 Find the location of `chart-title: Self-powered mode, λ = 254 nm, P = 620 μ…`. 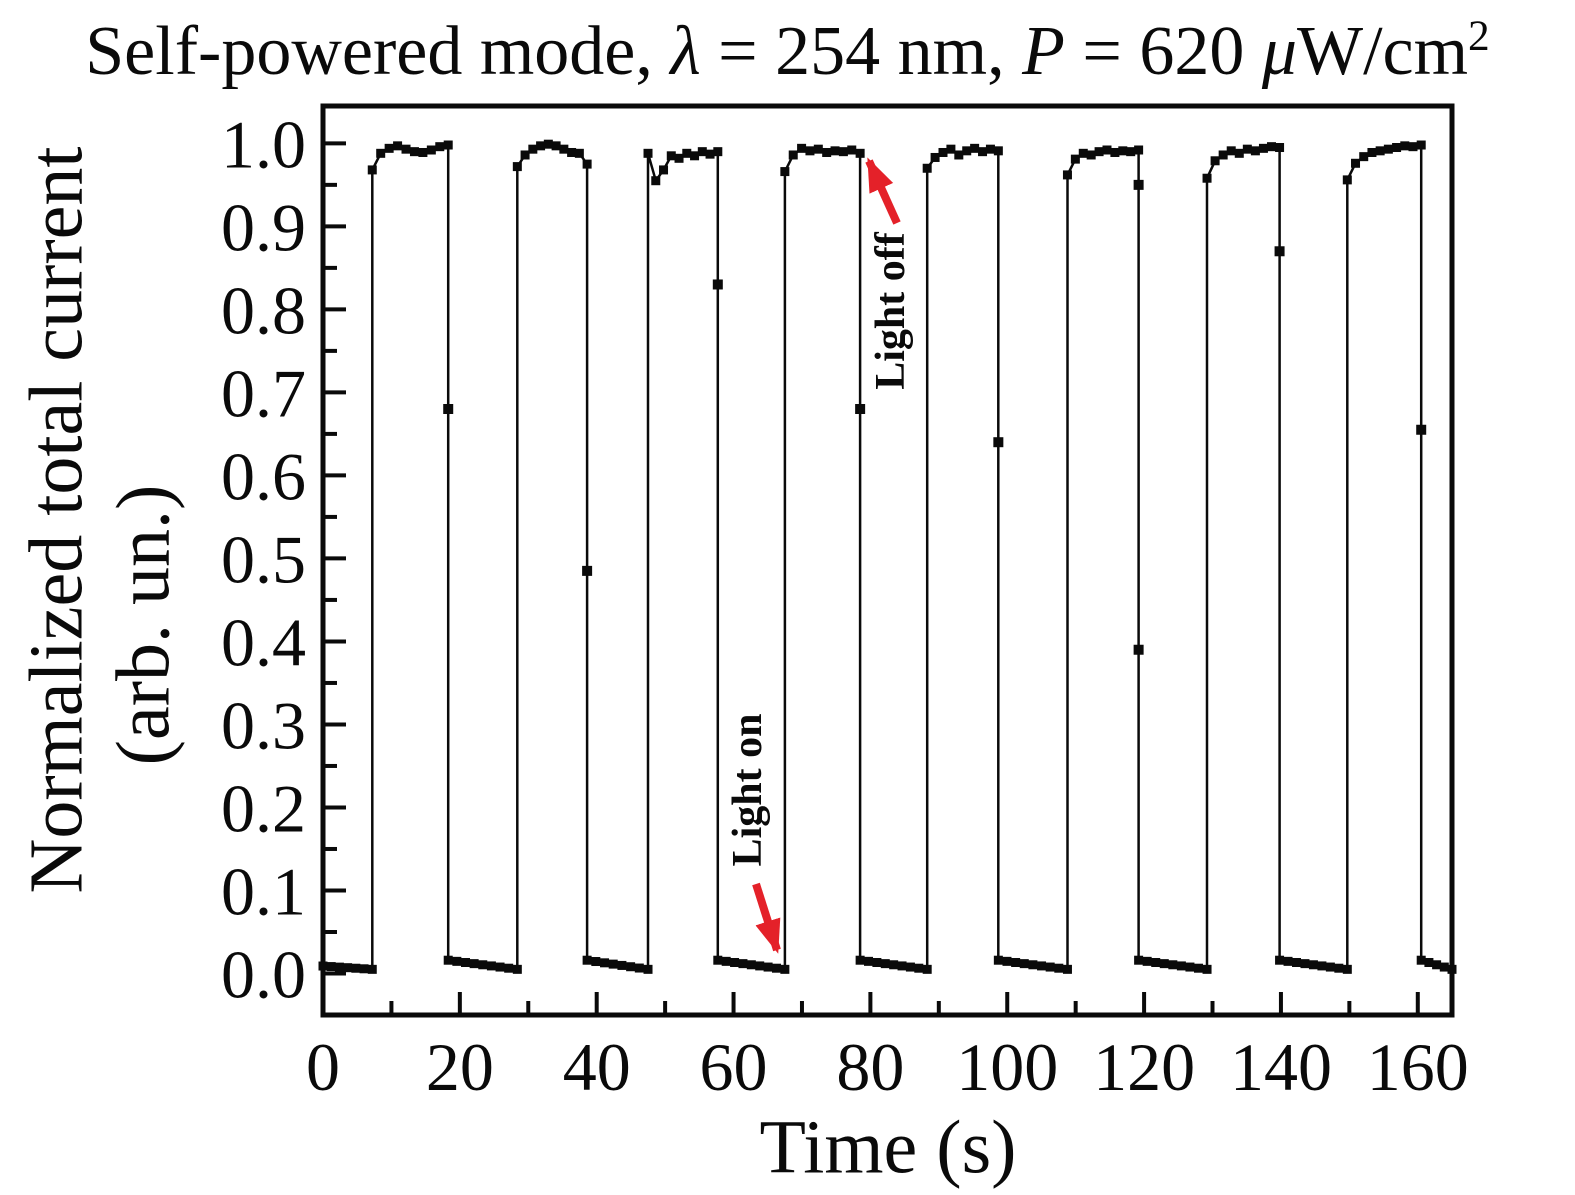

chart-title: Self-powered mode, λ = 254 nm, P = 620 μ… is located at coordinates (787, 52).